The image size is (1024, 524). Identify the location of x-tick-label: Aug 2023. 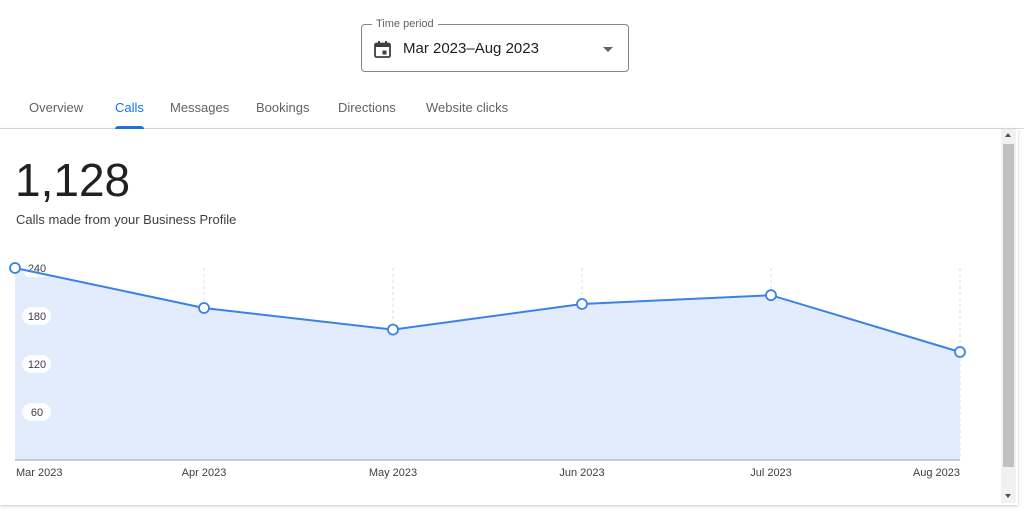
(936, 473).